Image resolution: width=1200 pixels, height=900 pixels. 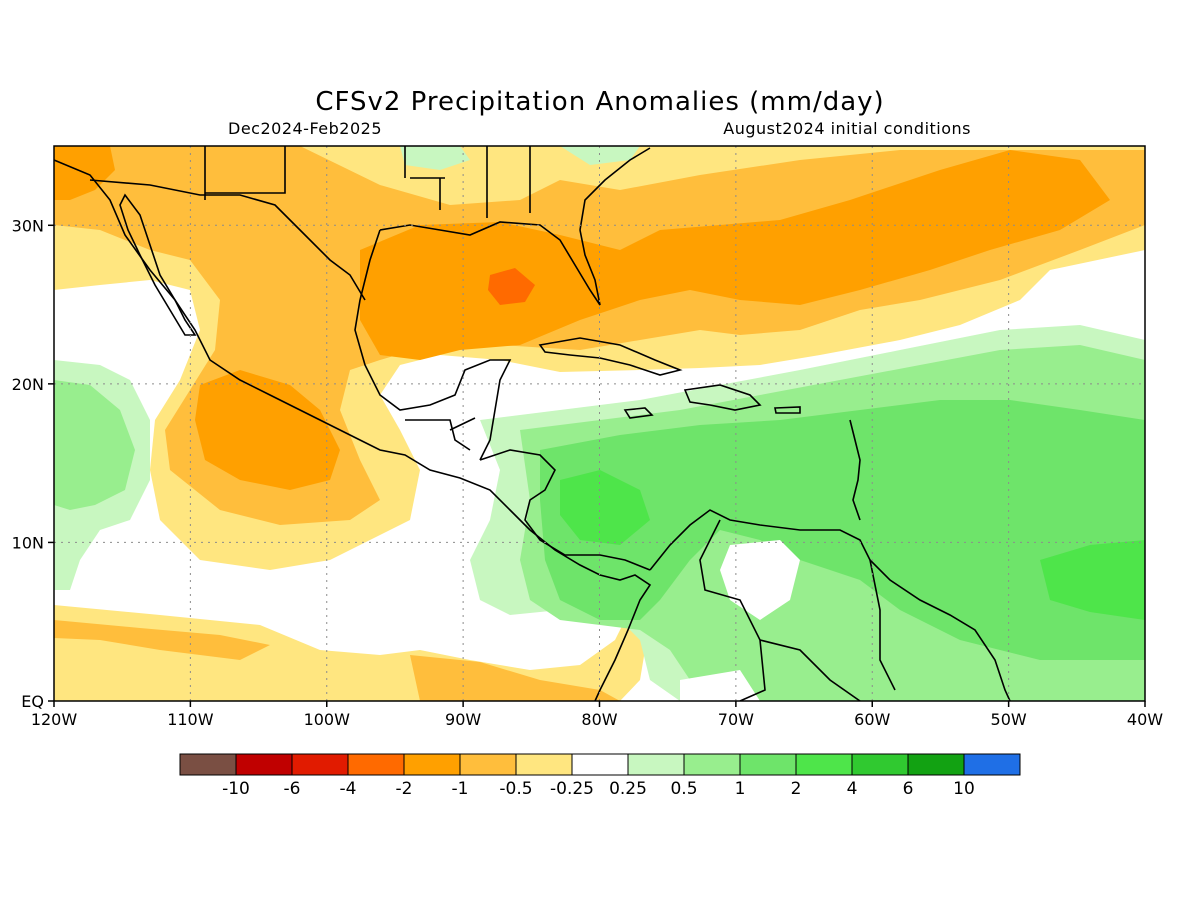 I want to click on initial-conditions-label: August2024 initial conditions, so click(x=847, y=128).